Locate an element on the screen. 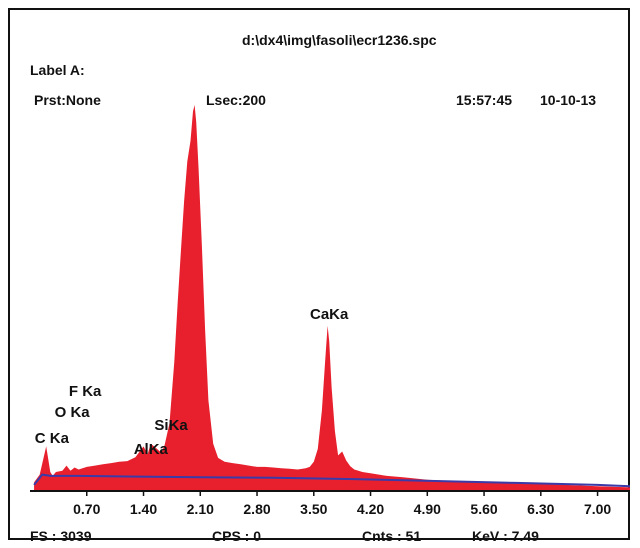 This screenshot has width=640, height=548. x-tick-label: 7.00 is located at coordinates (597, 509).